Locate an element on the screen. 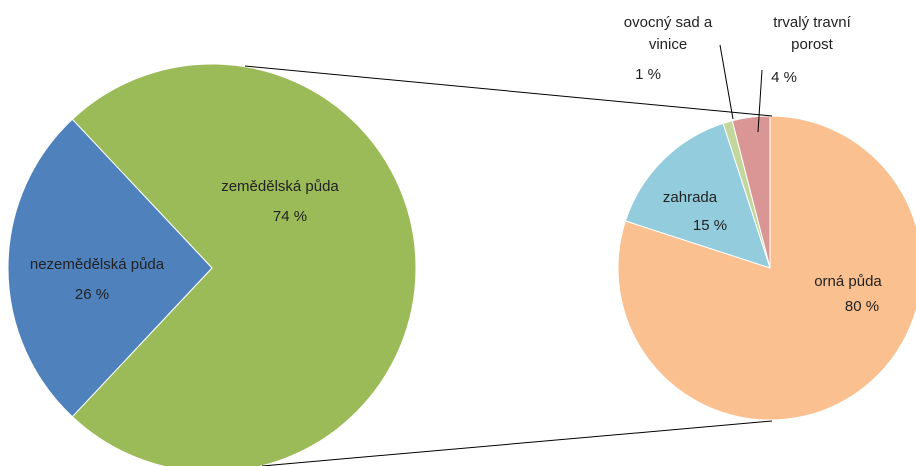 The image size is (916, 466). value-label: 26 % is located at coordinates (92, 294).